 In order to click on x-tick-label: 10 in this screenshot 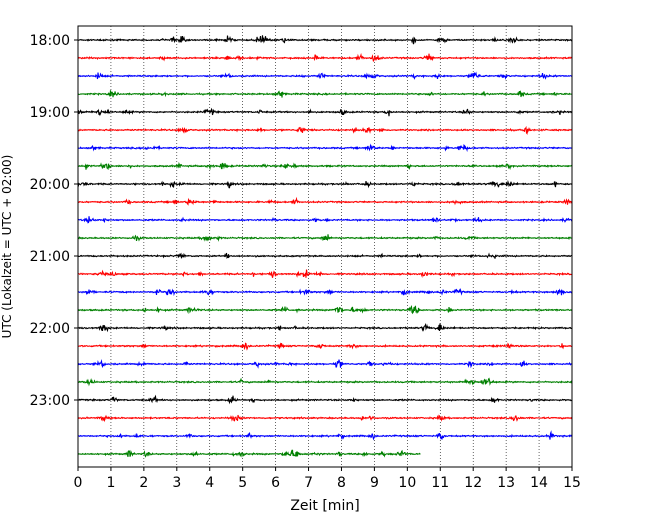, I will do `click(407, 483)`.